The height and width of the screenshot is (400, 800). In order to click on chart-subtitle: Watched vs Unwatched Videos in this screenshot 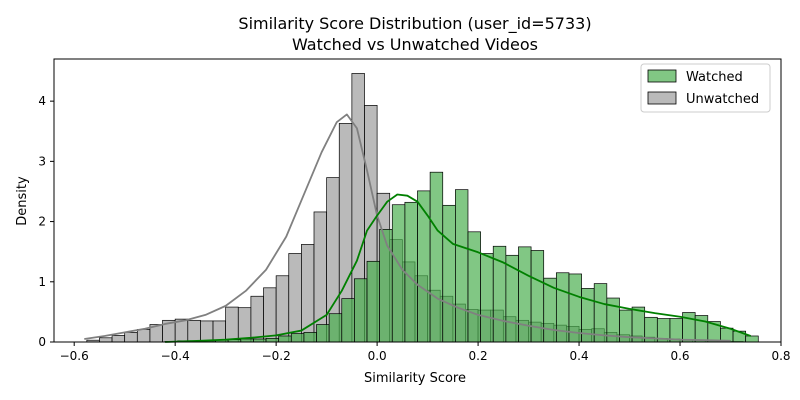, I will do `click(415, 44)`.